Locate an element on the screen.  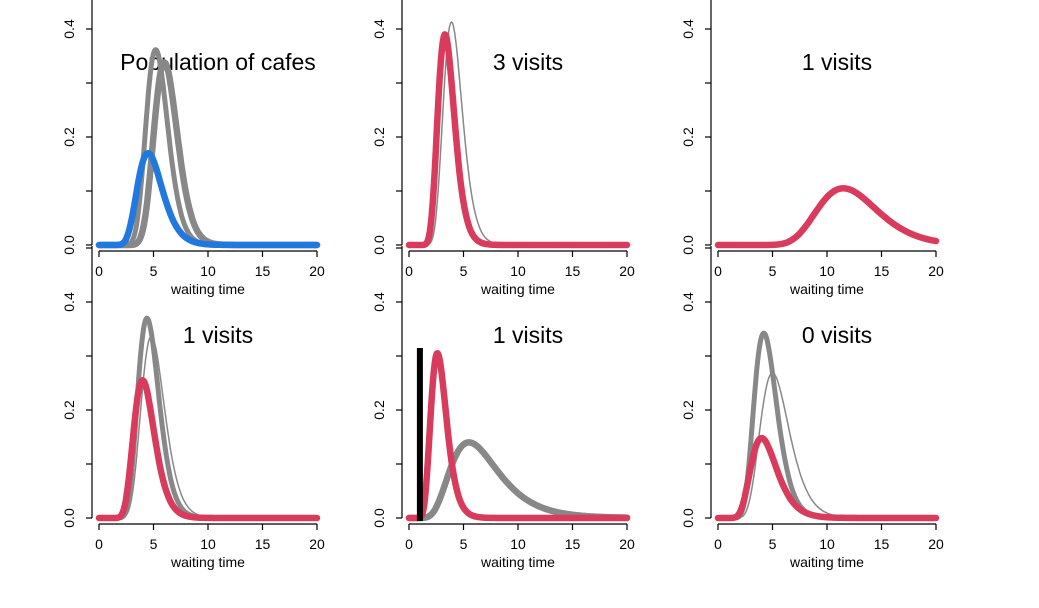
panel-title: 0 visits is located at coordinates (837, 335).